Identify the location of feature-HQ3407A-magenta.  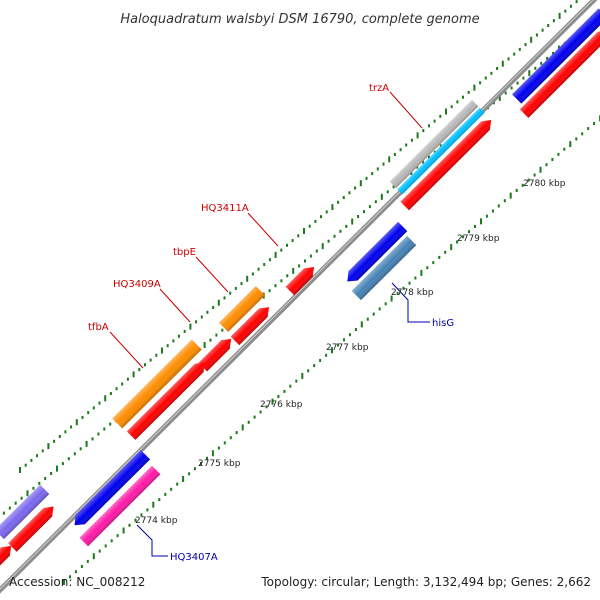
(120, 506).